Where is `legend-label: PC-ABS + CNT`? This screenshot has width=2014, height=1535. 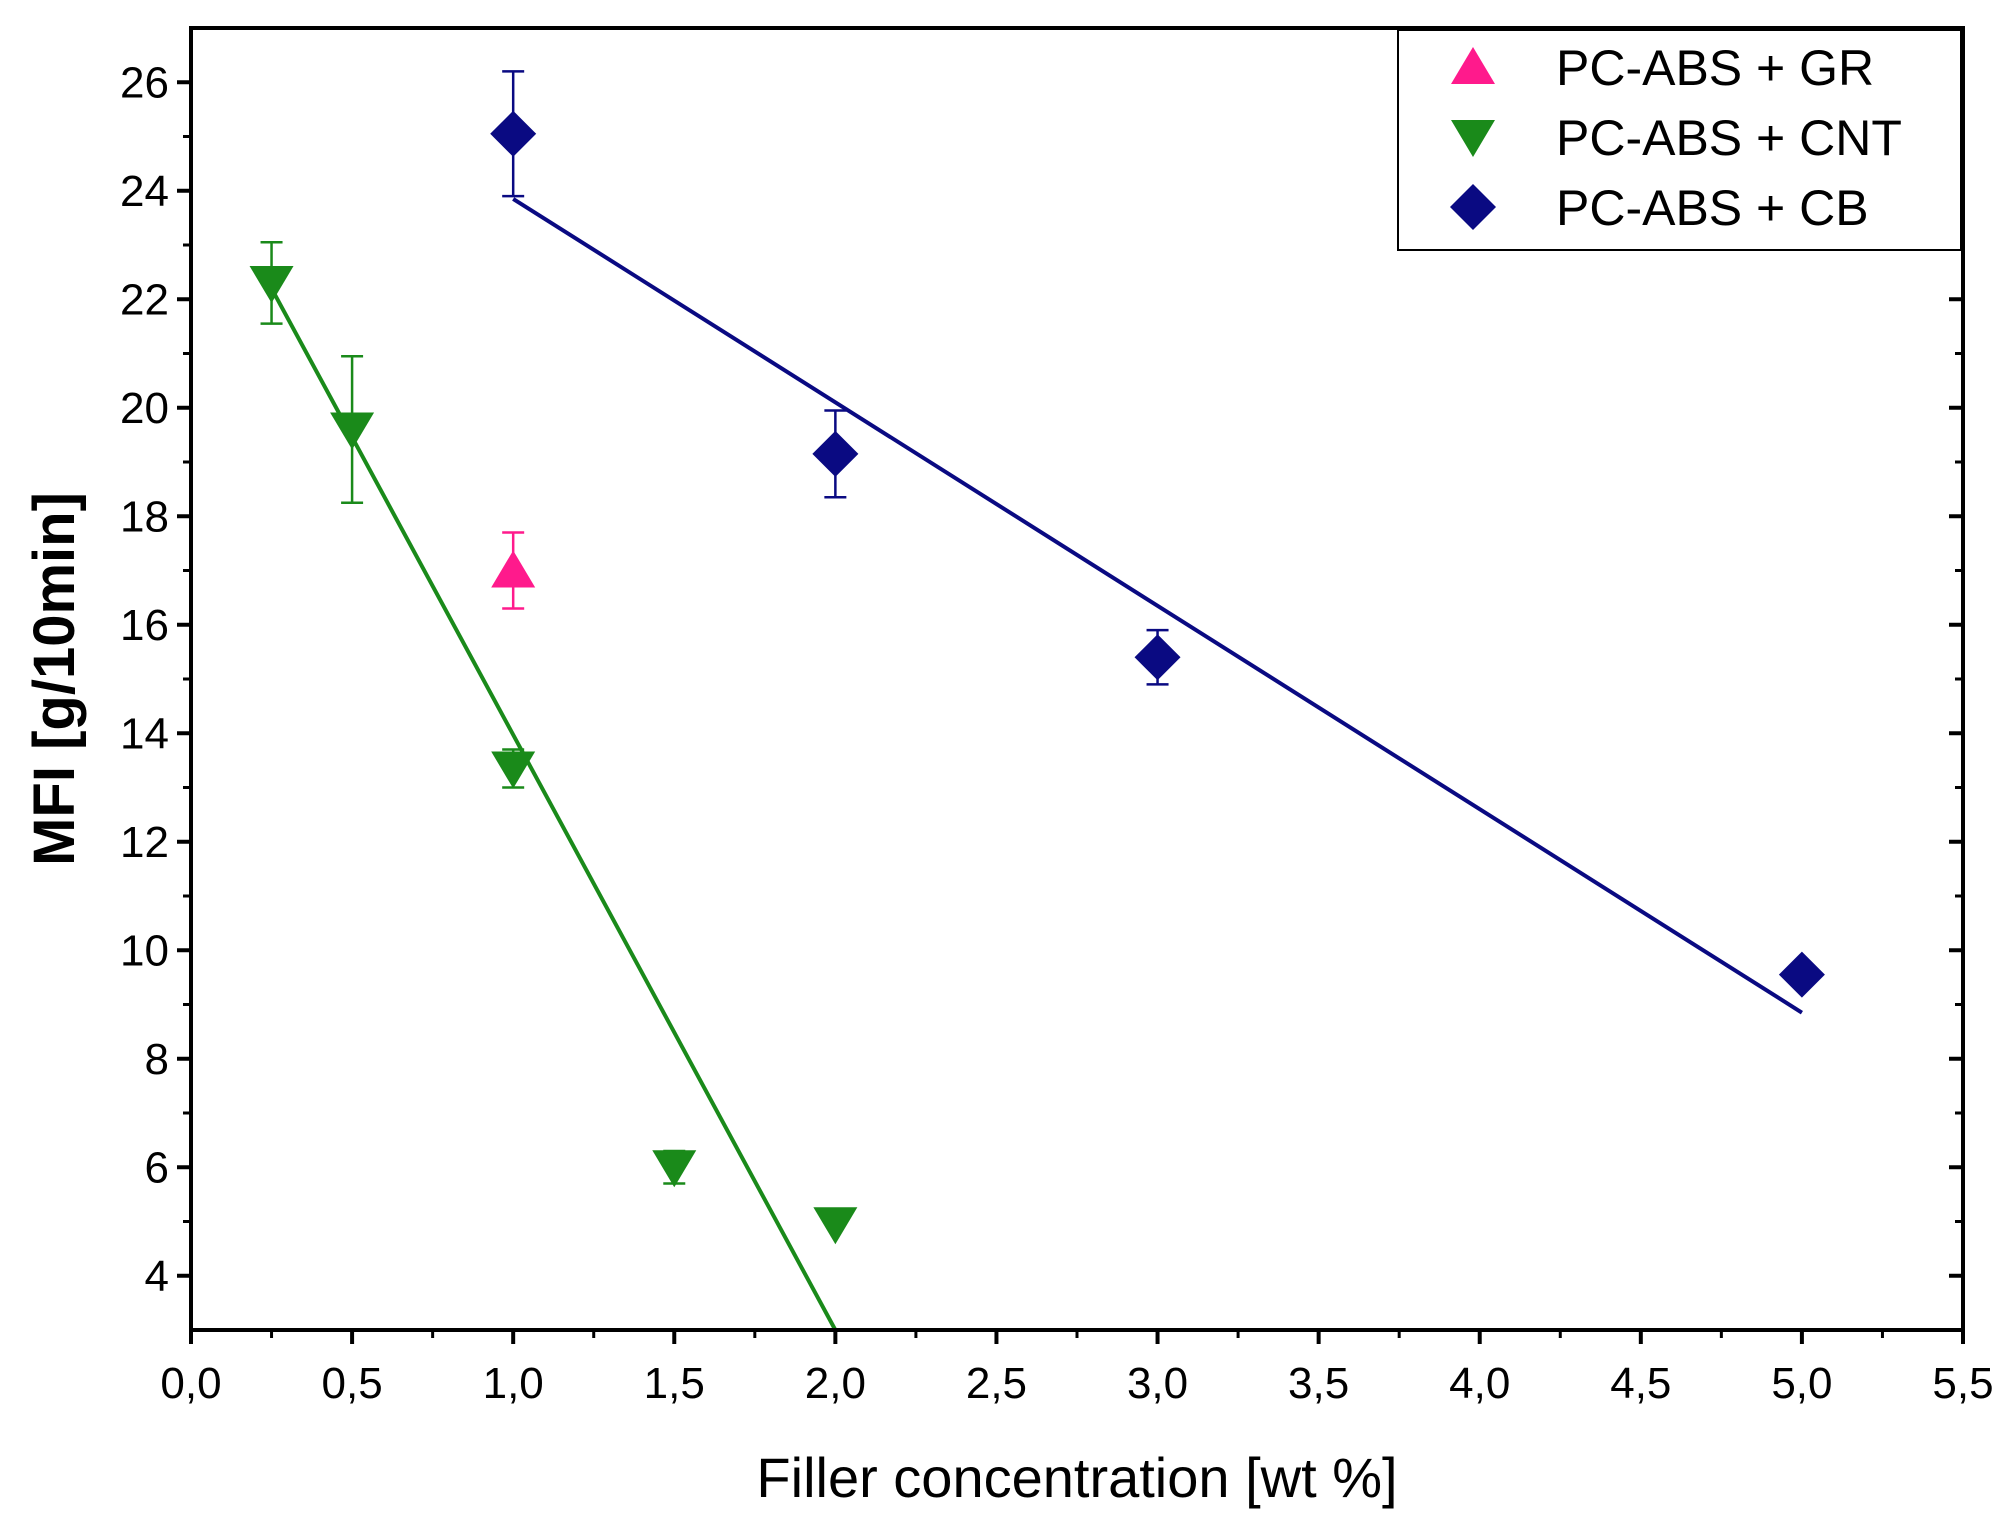 legend-label: PC-ABS + CNT is located at coordinates (1729, 138).